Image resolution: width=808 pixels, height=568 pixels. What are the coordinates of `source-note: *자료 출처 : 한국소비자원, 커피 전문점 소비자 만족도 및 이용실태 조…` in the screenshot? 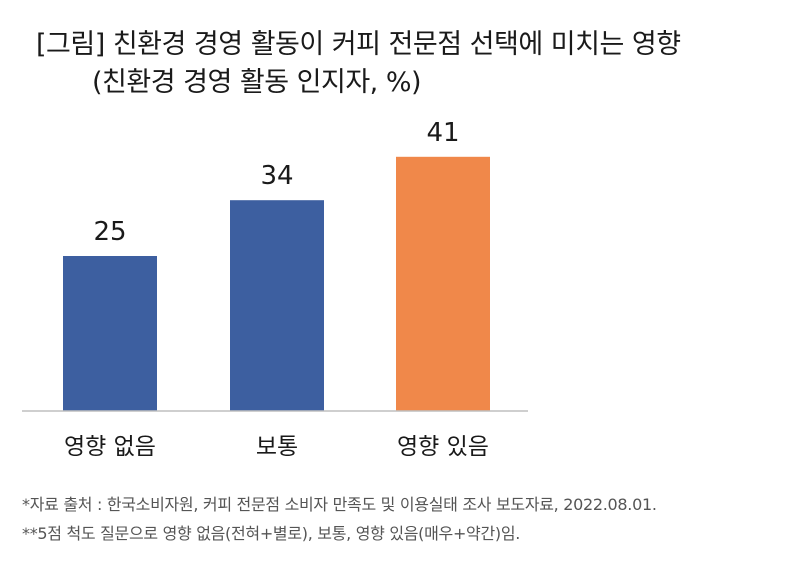 It's located at (339, 504).